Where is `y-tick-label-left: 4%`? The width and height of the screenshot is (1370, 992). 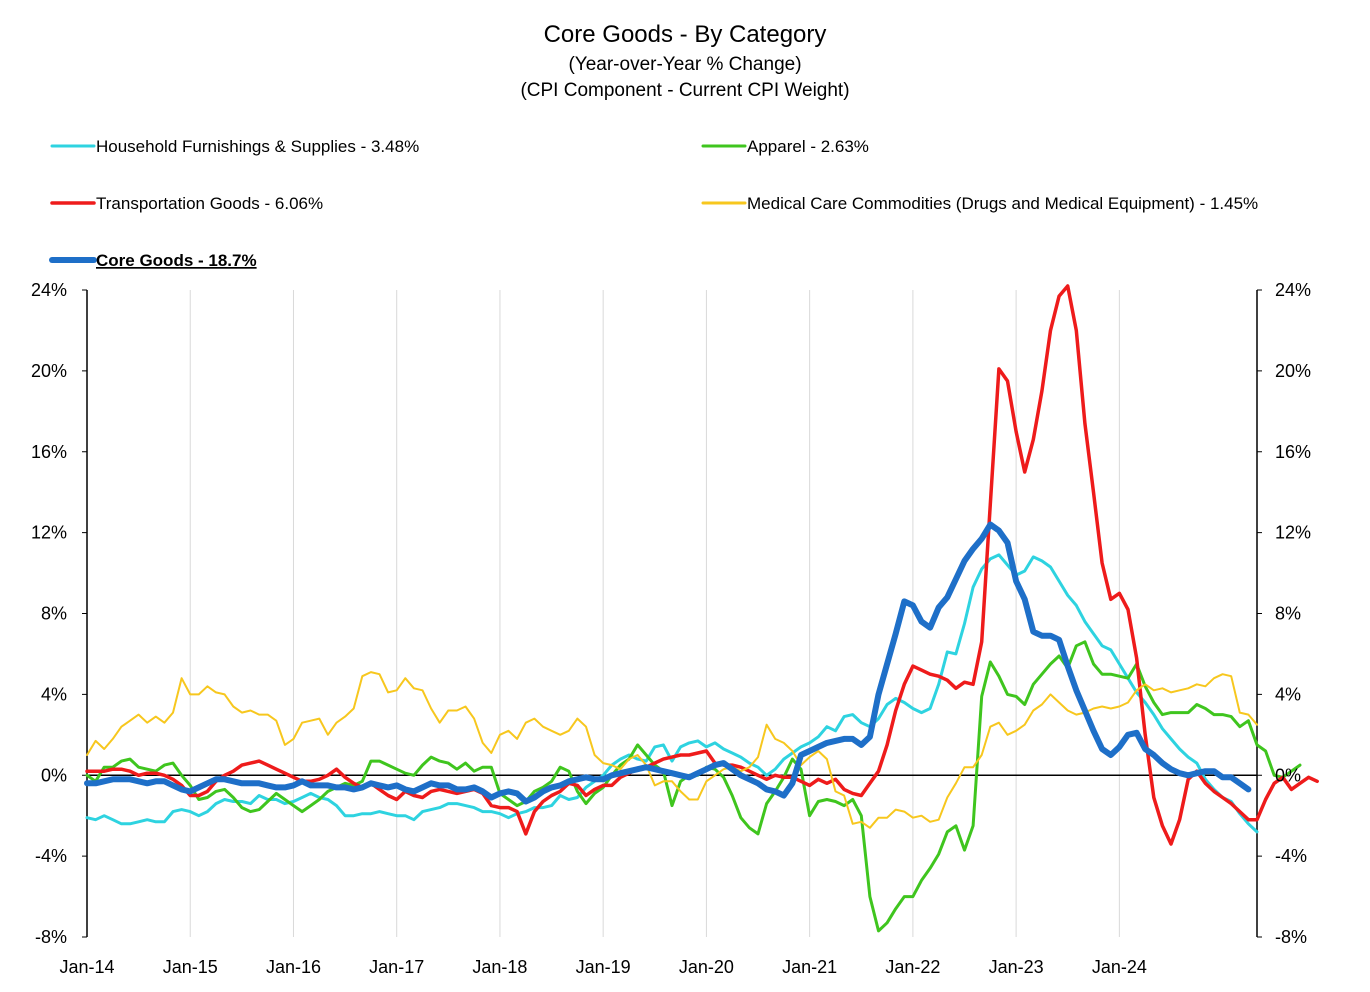
y-tick-label-left: 4% is located at coordinates (54, 694).